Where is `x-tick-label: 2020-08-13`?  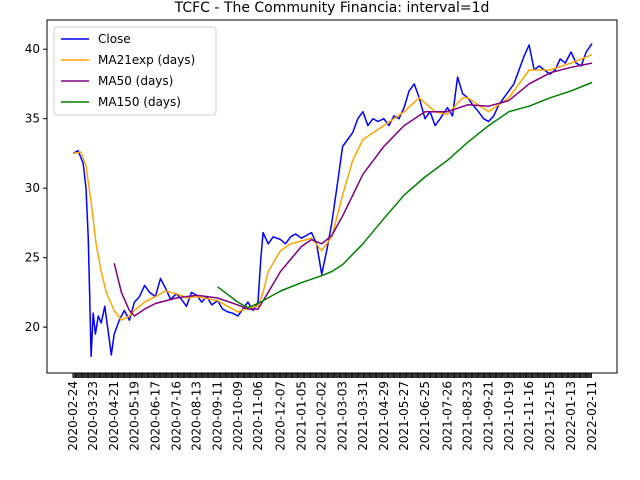
x-tick-label: 2020-08-13 is located at coordinates (197, 416).